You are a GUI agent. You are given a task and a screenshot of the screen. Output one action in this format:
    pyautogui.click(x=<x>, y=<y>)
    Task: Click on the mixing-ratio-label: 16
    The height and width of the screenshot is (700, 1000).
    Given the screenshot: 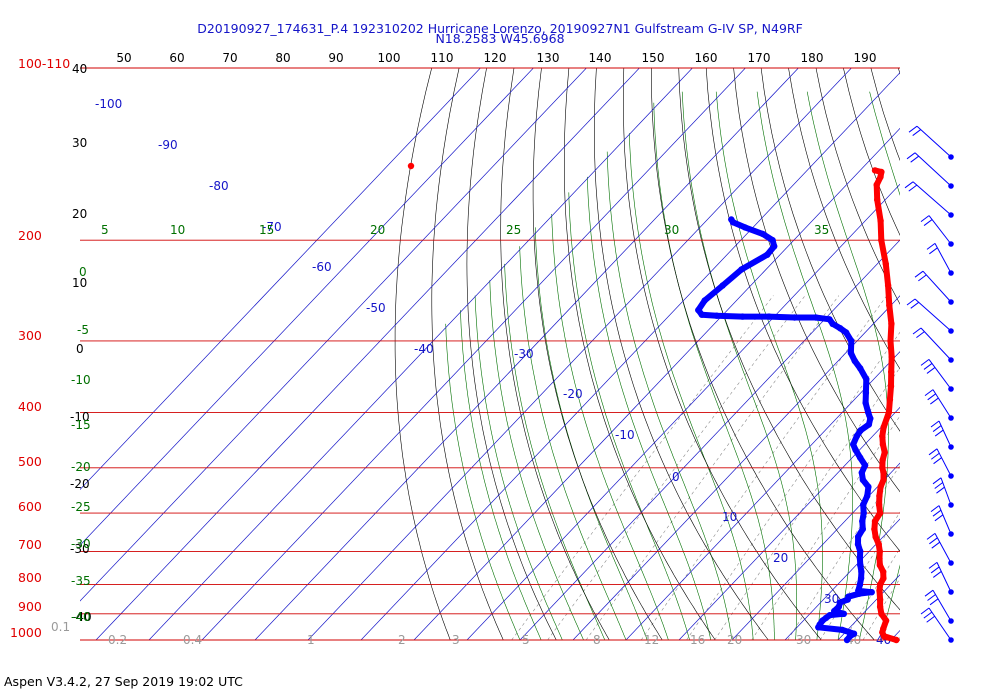 What is the action you would take?
    pyautogui.click(x=697, y=640)
    